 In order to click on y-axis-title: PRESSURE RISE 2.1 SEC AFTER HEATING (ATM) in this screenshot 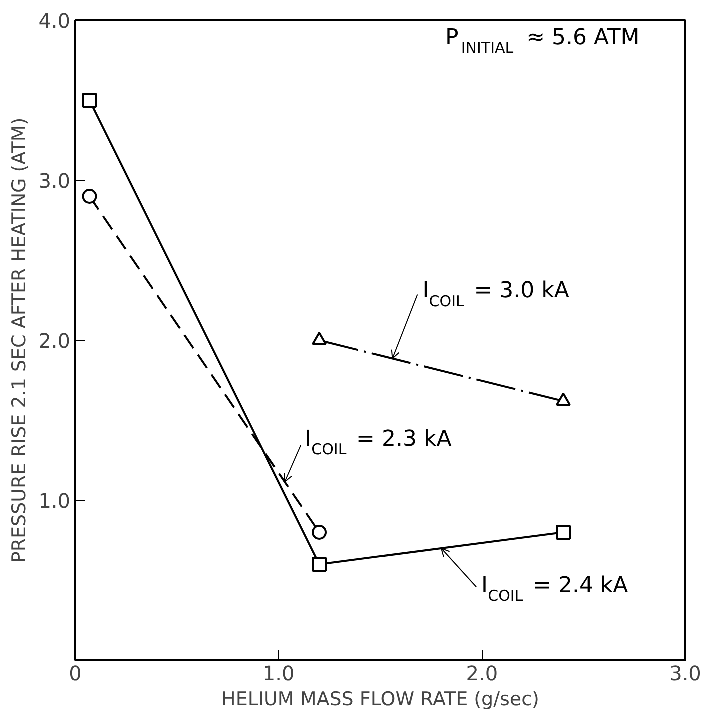, I will do `click(19, 341)`.